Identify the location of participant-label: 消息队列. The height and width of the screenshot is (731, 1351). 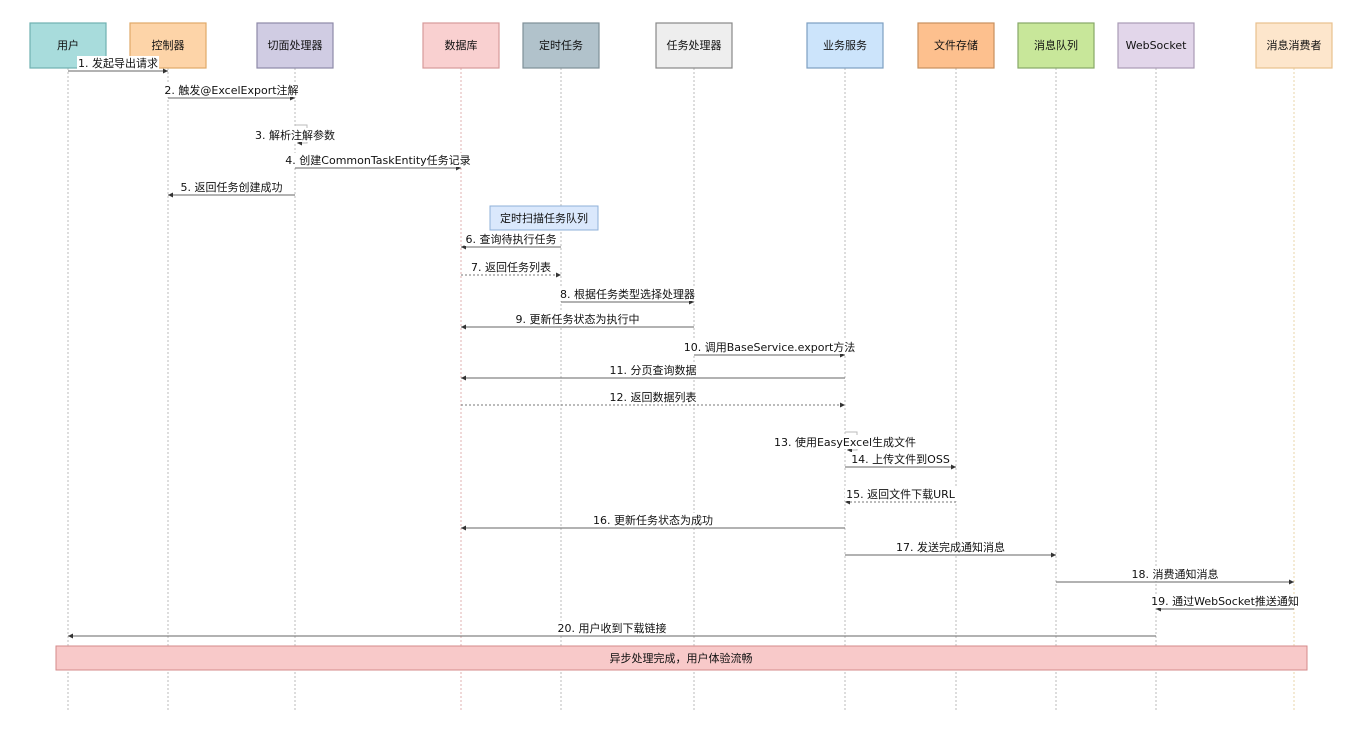
(1056, 45).